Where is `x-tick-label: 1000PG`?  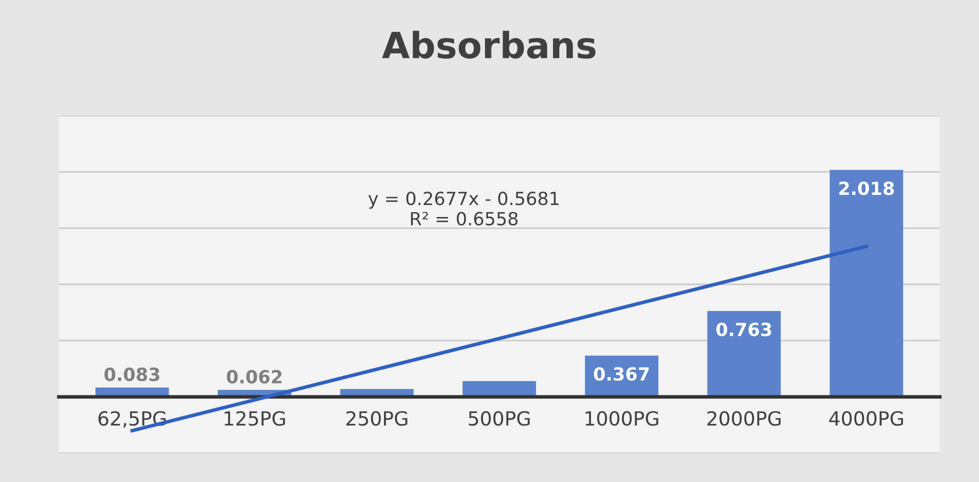 x-tick-label: 1000PG is located at coordinates (622, 418).